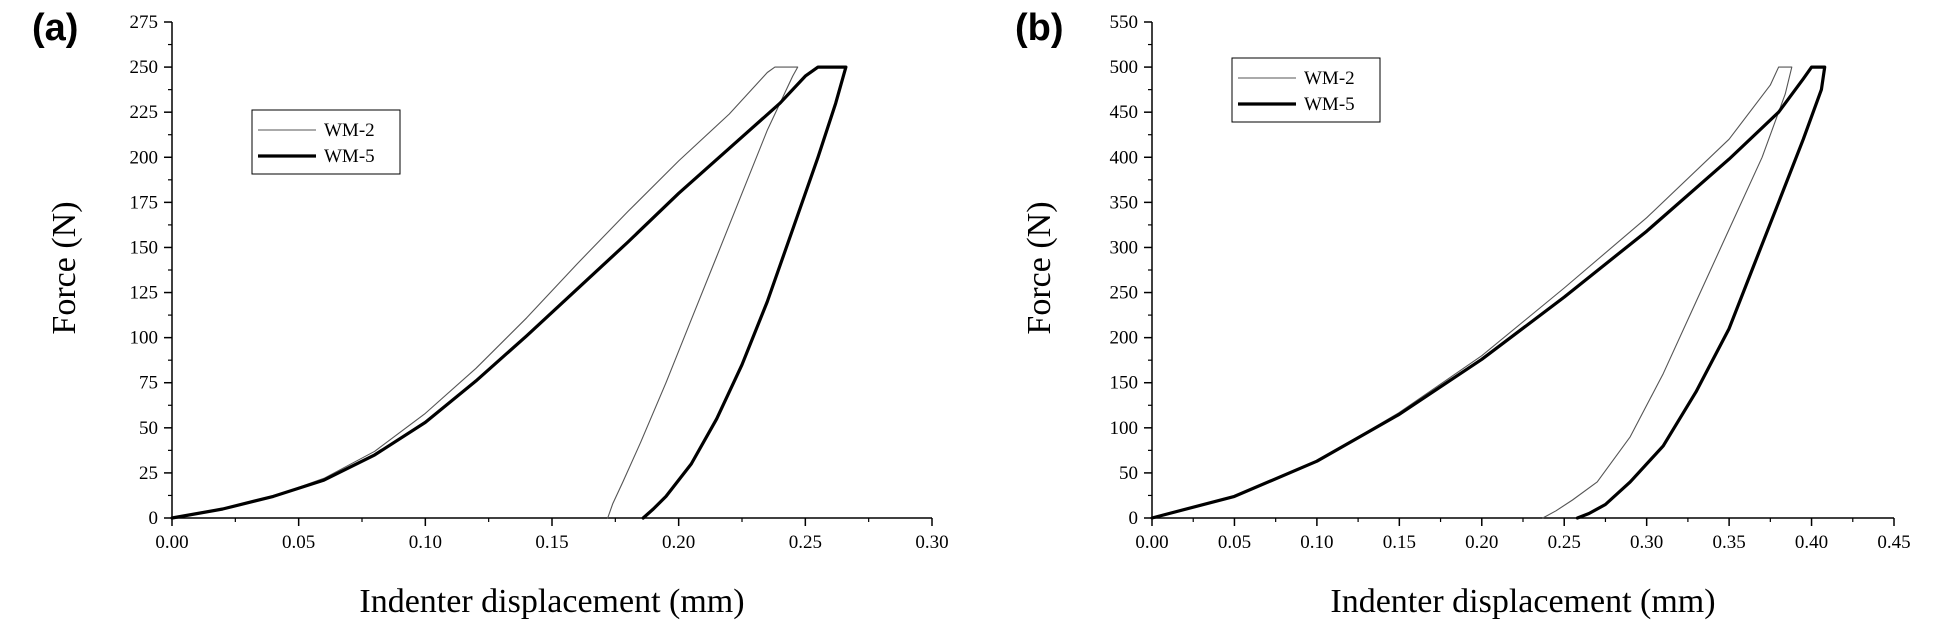 The image size is (1941, 629). I want to click on y-tick-label: 275, so click(144, 22).